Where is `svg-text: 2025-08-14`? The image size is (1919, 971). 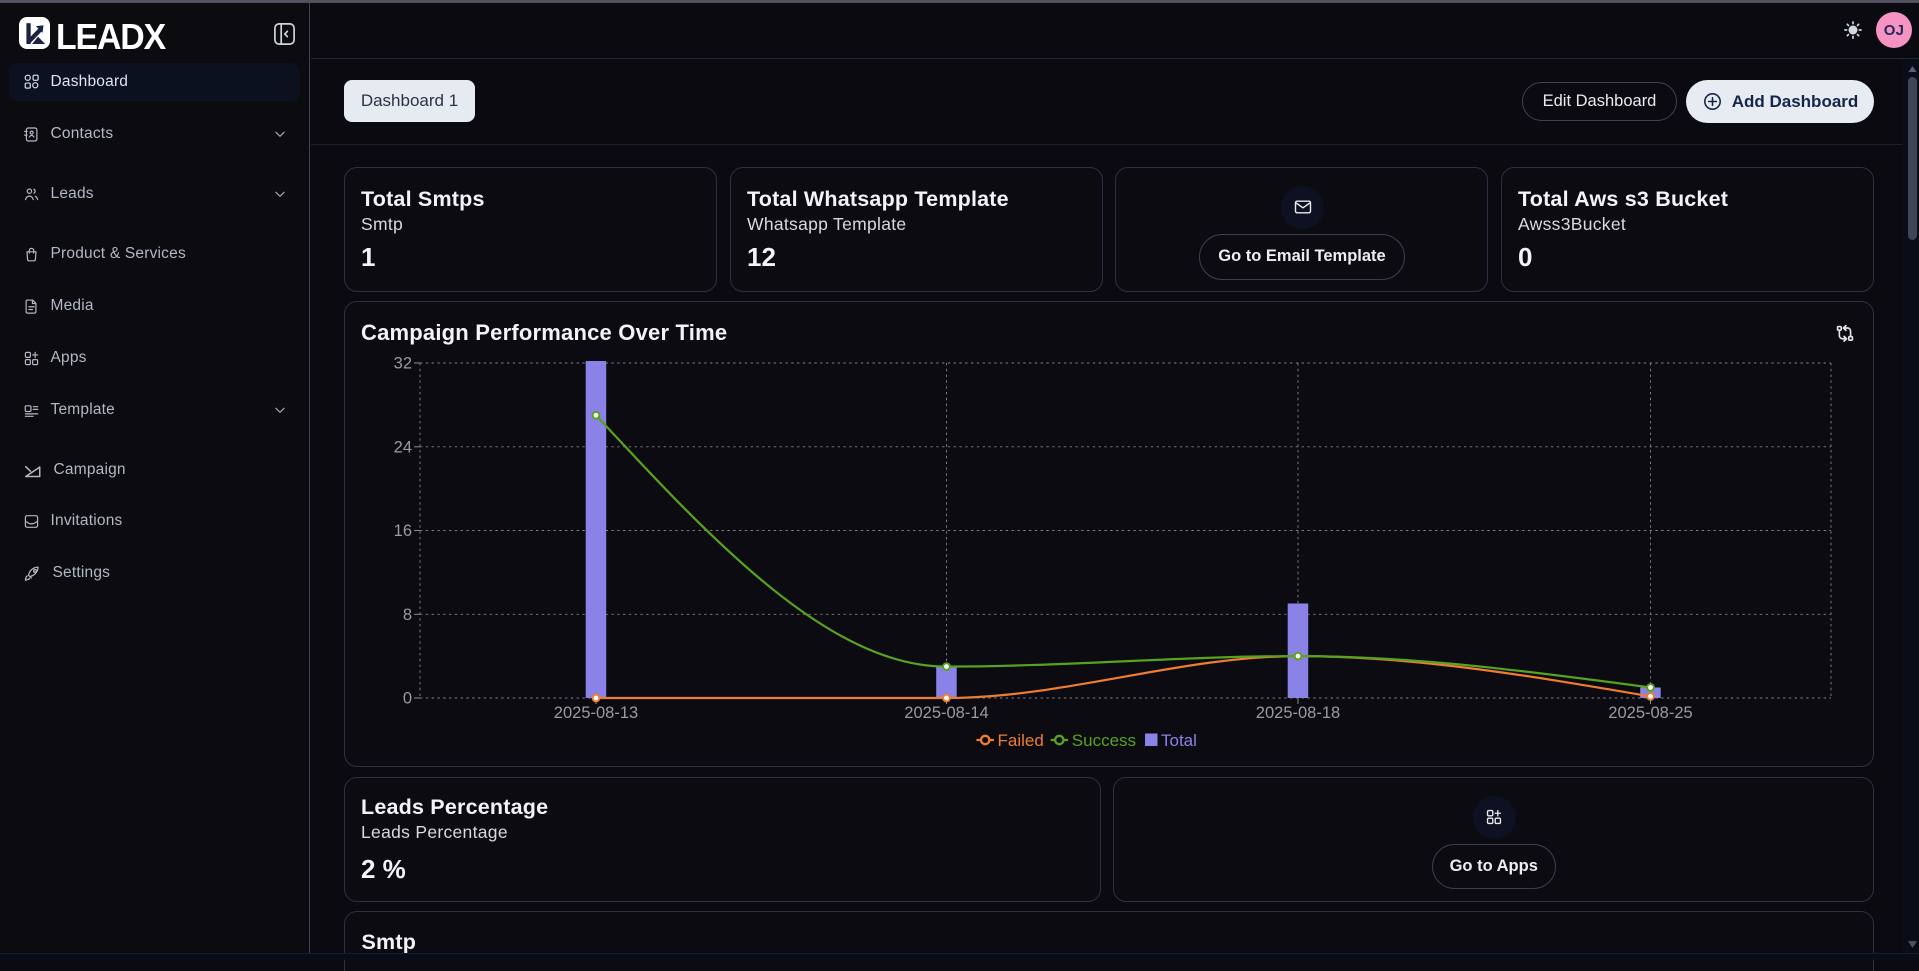
svg-text: 2025-08-14 is located at coordinates (946, 713).